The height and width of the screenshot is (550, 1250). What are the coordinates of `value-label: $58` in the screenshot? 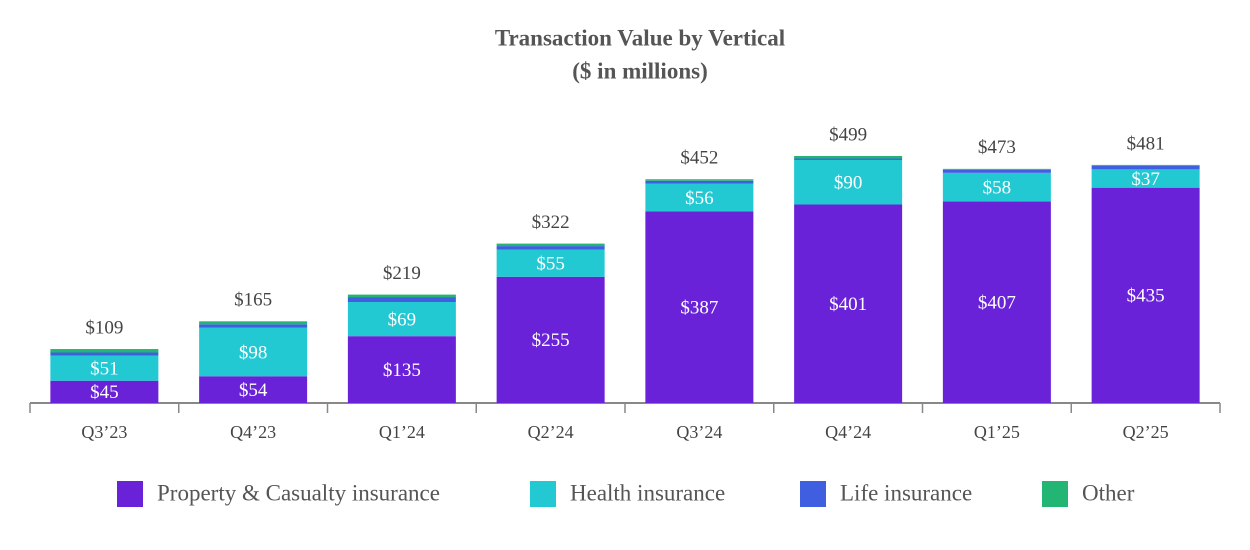 It's located at (997, 188).